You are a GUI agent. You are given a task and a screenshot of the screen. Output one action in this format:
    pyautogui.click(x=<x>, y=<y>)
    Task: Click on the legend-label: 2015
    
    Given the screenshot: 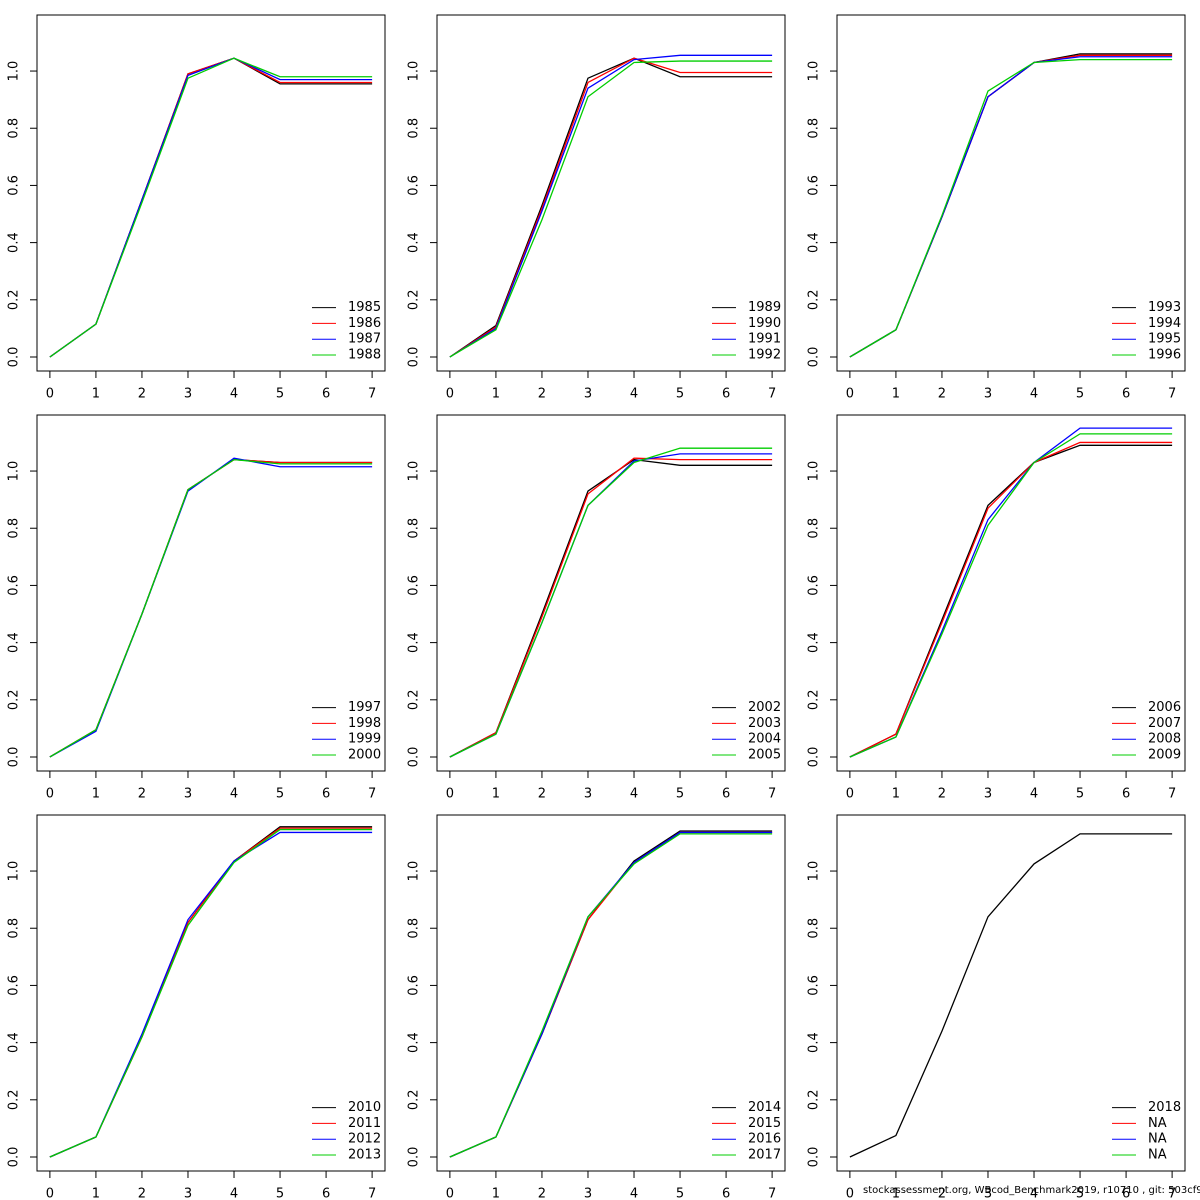 What is the action you would take?
    pyautogui.click(x=764, y=1123)
    